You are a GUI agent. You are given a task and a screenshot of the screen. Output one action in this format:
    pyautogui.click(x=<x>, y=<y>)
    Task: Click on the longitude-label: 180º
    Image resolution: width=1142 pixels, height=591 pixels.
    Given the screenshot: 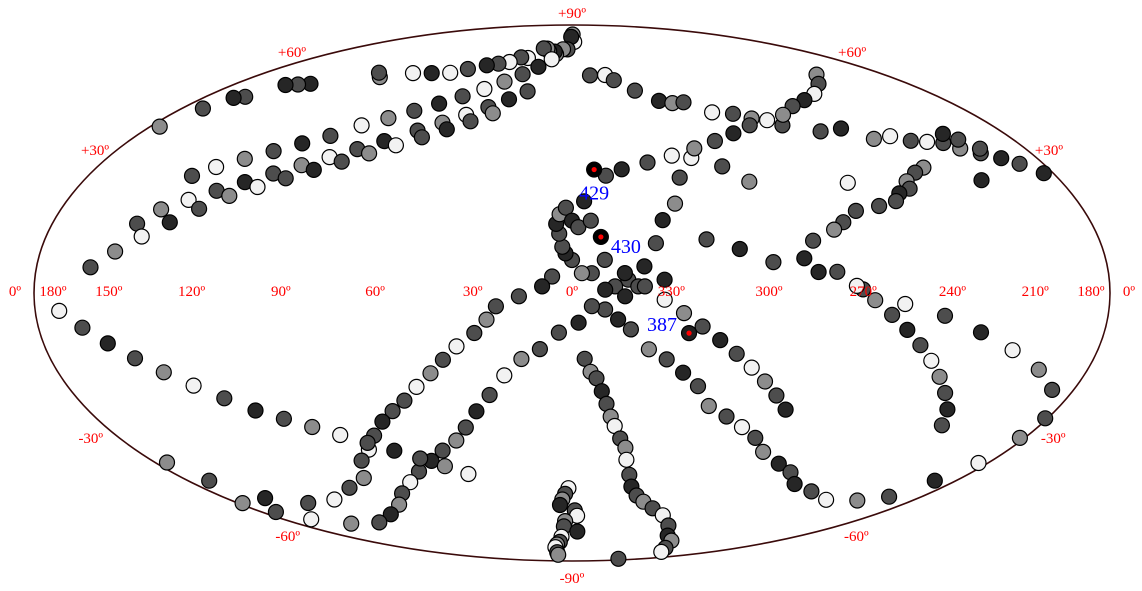 What is the action you would take?
    pyautogui.click(x=53, y=292)
    